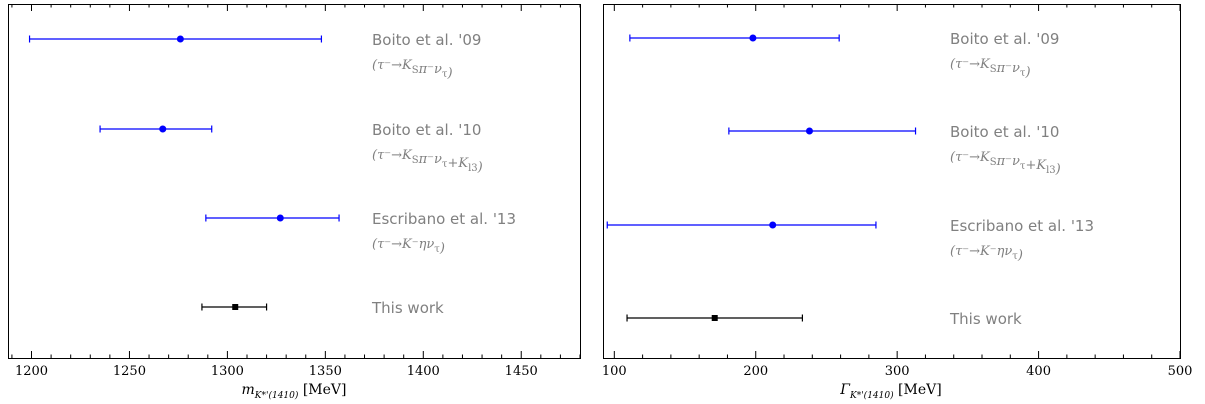 The width and height of the screenshot is (1205, 404). Describe the element at coordinates (129, 371) in the screenshot. I see `x-tick-label: 1250` at that location.